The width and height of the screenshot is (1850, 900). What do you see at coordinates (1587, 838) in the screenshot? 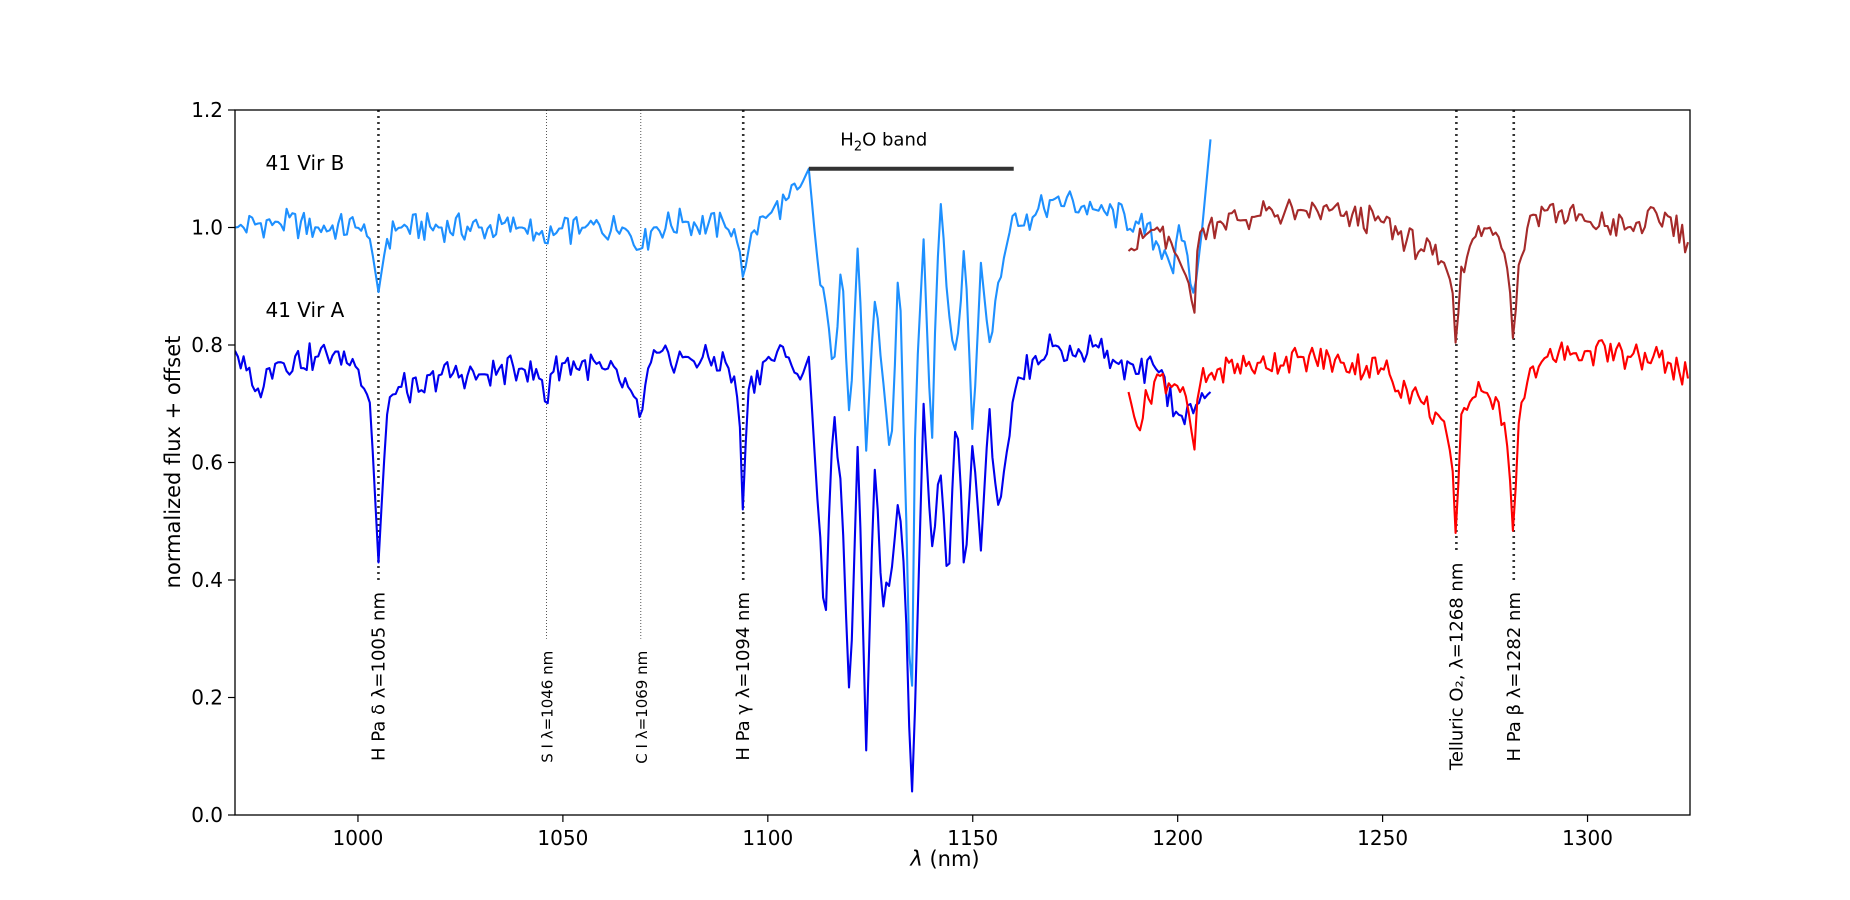
I see `x-tick-label: 1300` at bounding box center [1587, 838].